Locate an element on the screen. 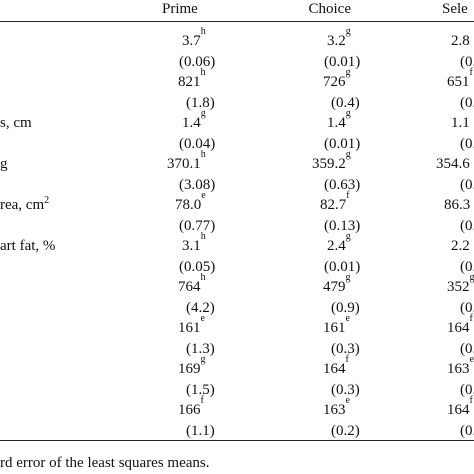 The width and height of the screenshot is (474, 474). column-header: Sele is located at coordinates (455, 9).